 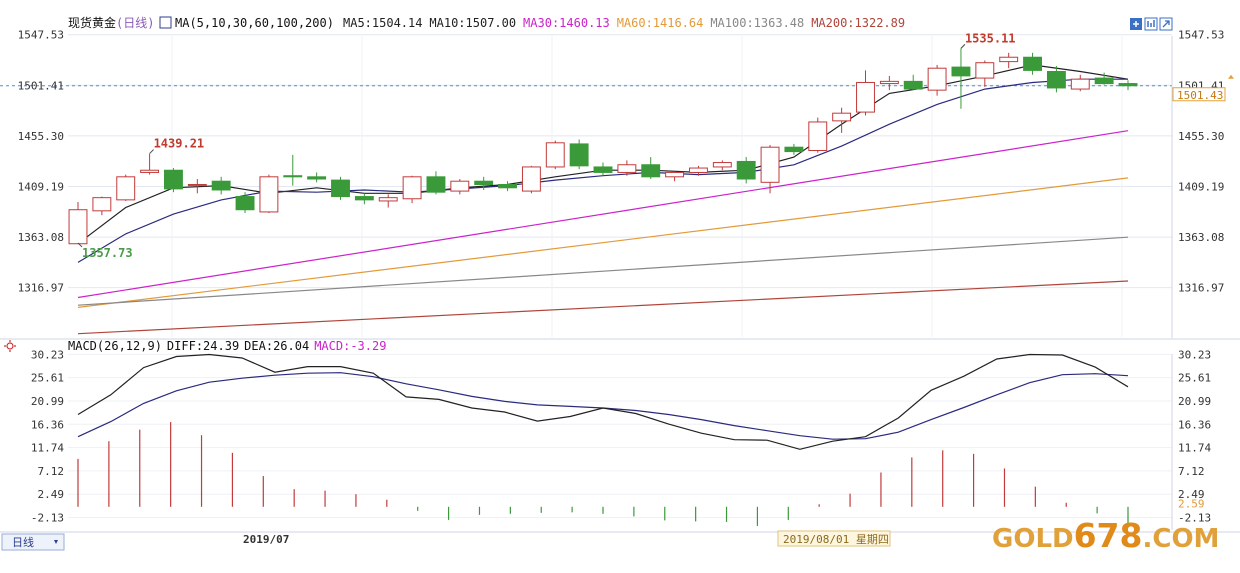 I want to click on macd-tick-label-right: 30.23, so click(x=1194, y=354).